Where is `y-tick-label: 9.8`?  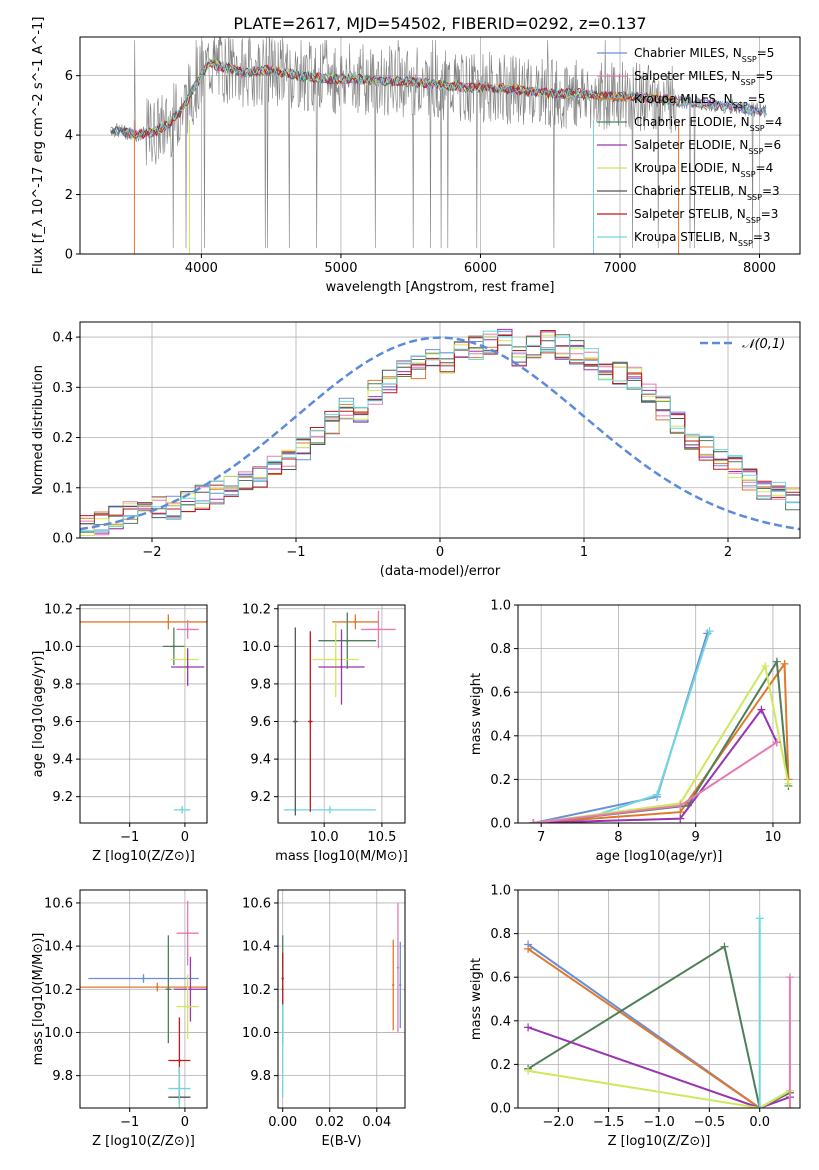 y-tick-label: 9.8 is located at coordinates (260, 684).